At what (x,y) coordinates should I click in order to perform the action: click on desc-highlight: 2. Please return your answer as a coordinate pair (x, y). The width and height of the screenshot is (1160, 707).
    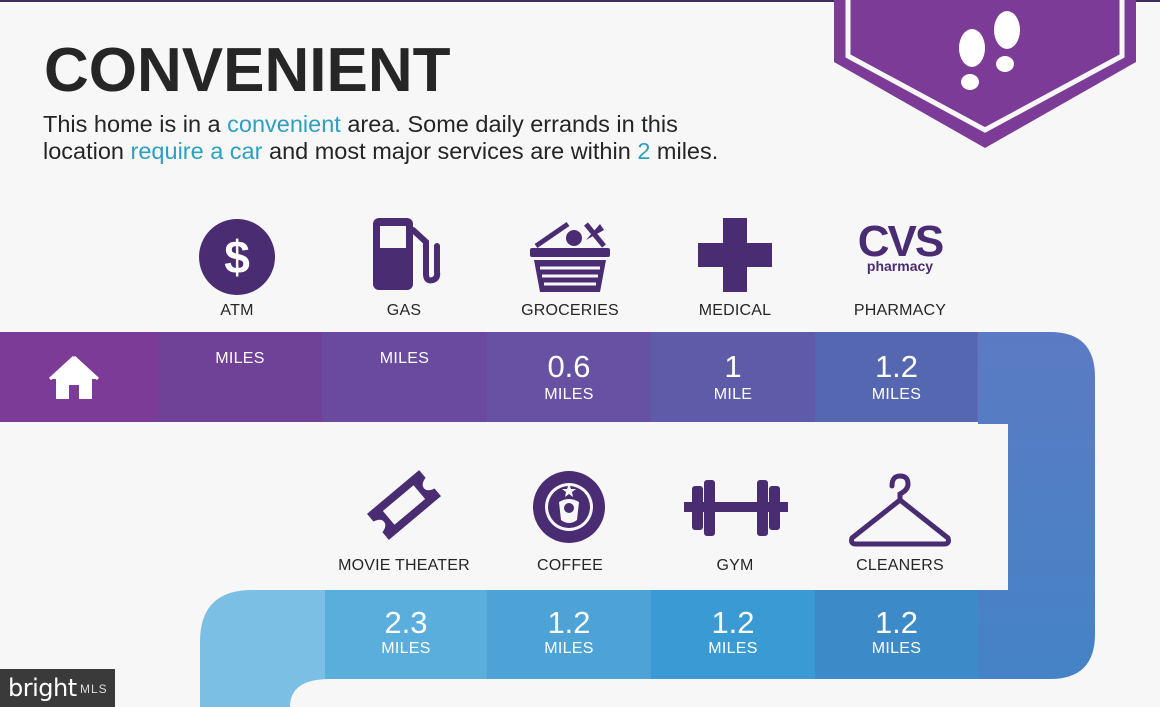
    Looking at the image, I should click on (644, 151).